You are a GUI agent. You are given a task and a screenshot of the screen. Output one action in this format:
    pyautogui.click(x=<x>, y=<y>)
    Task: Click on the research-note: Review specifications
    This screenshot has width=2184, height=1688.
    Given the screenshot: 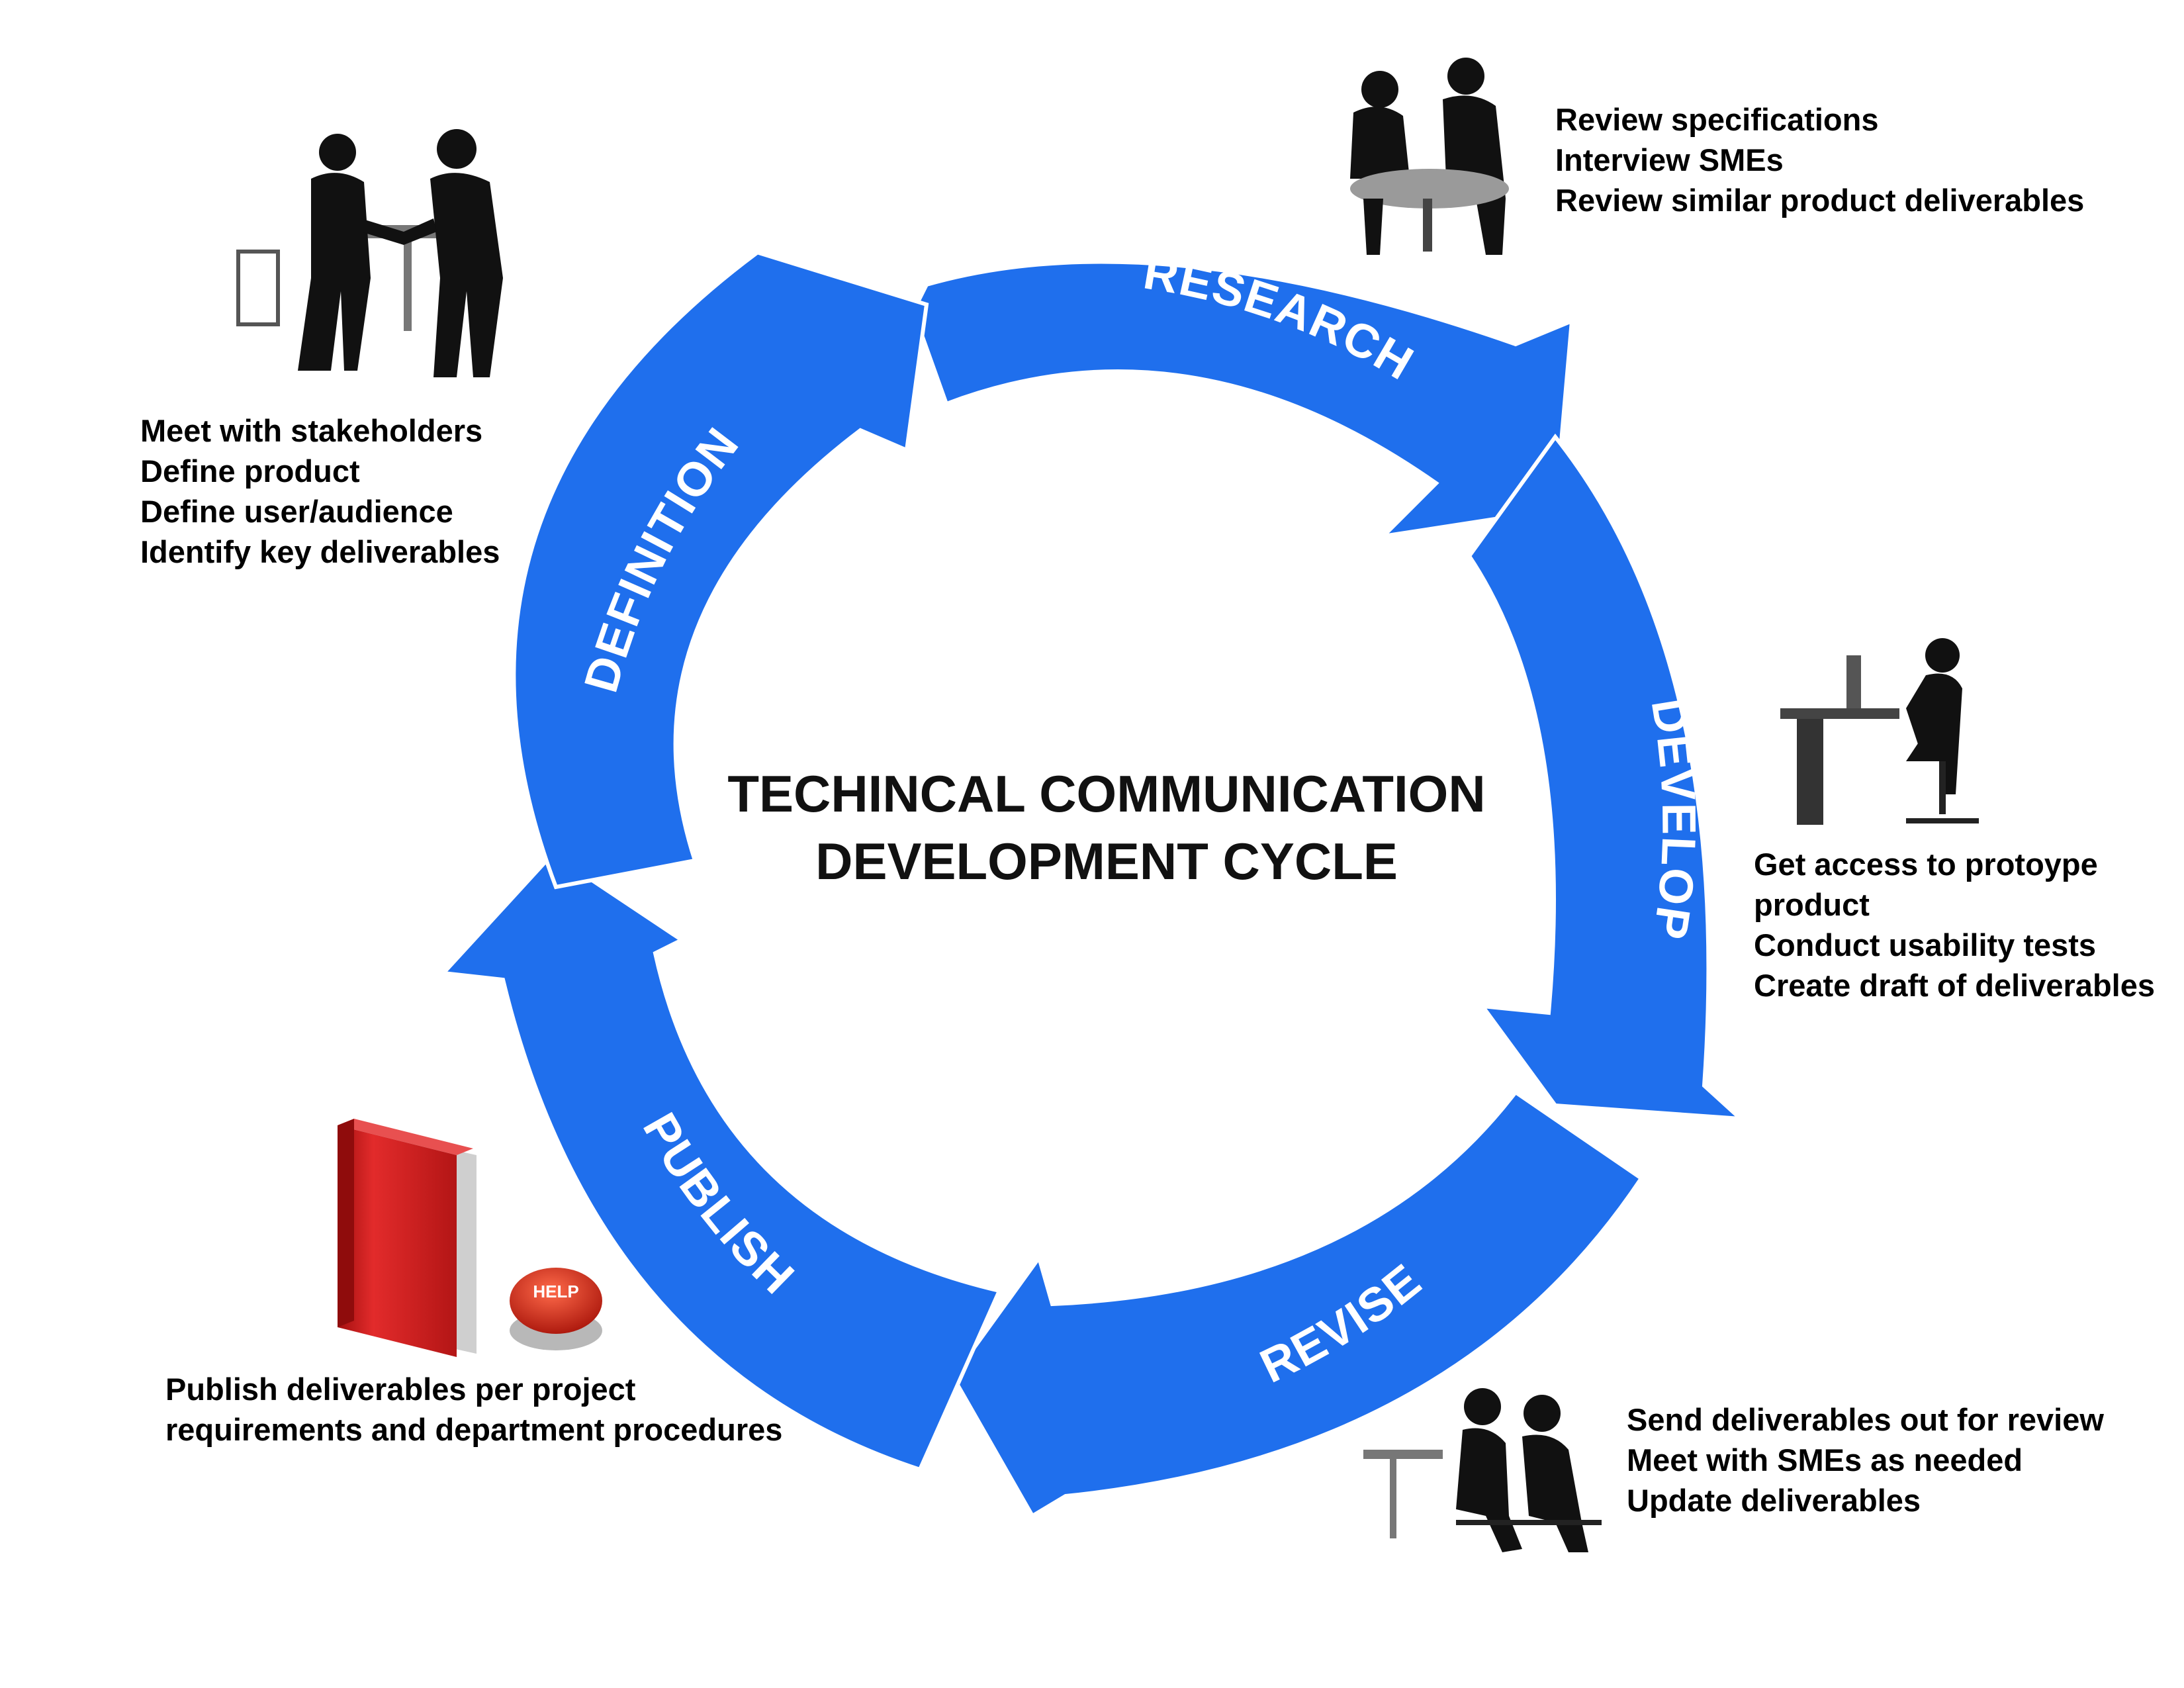 What is the action you would take?
    pyautogui.click(x=1717, y=119)
    